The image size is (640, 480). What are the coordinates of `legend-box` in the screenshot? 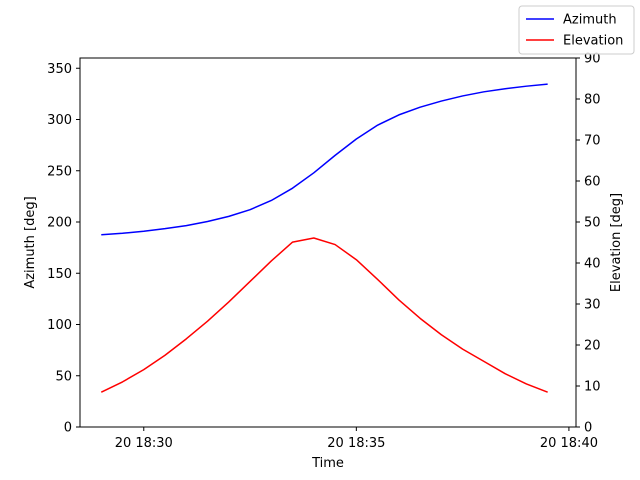 It's located at (576, 30).